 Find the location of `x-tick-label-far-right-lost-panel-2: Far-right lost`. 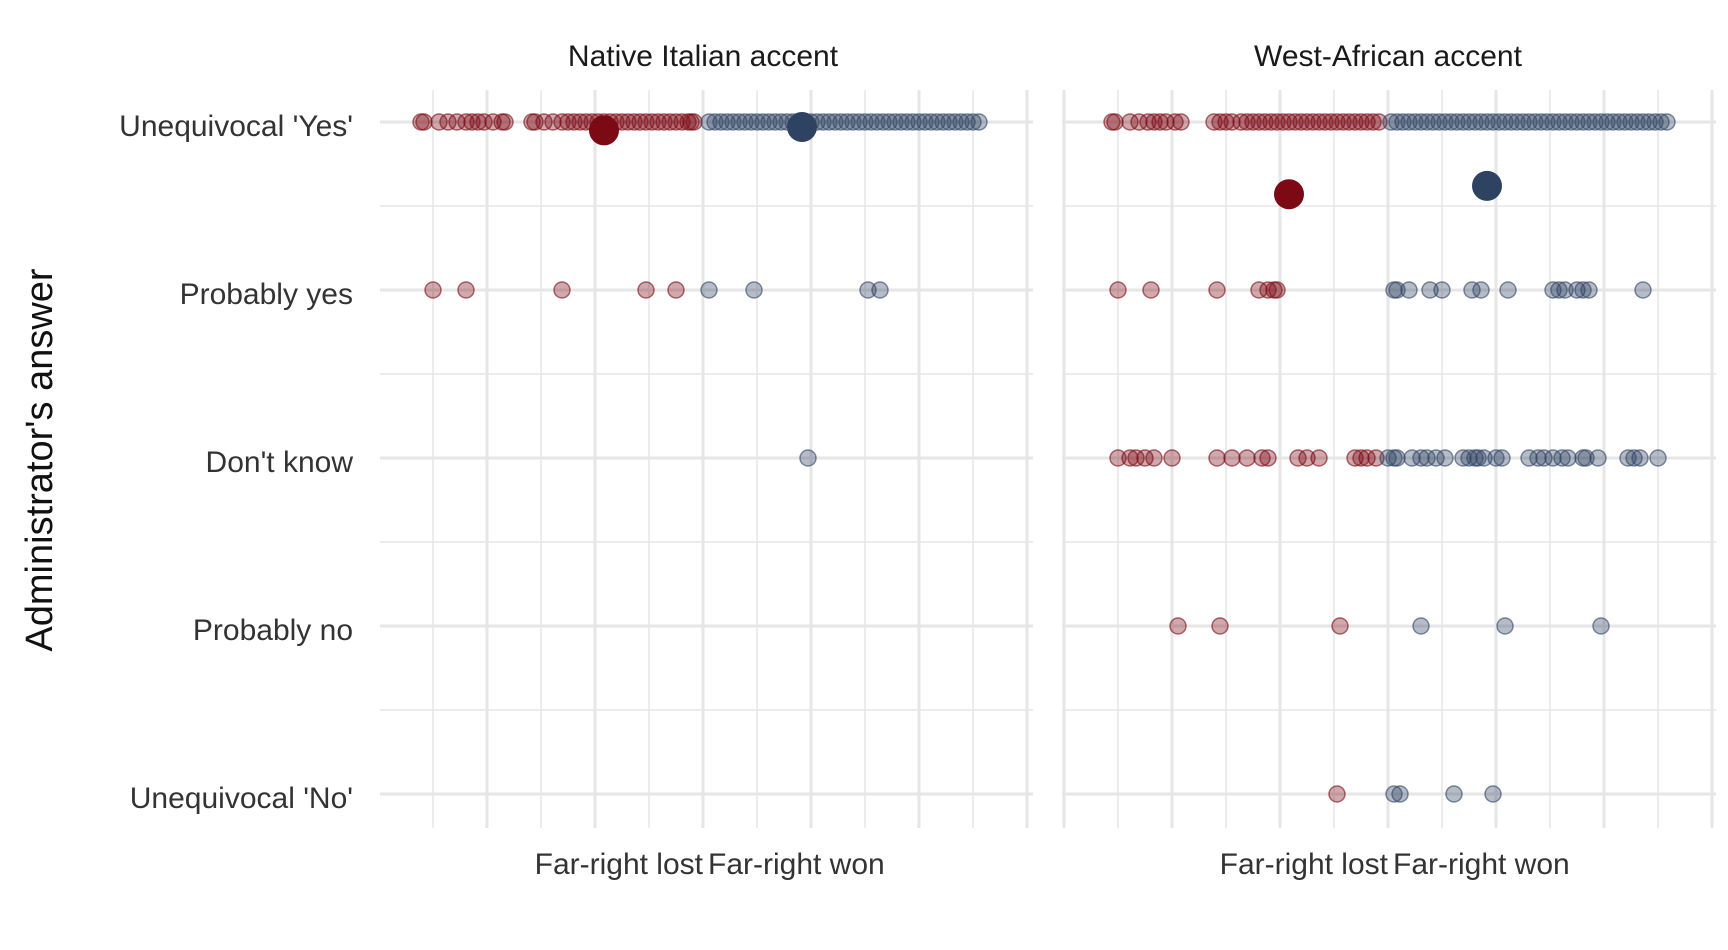

x-tick-label-far-right-lost-panel-2: Far-right lost is located at coordinates (1304, 864).